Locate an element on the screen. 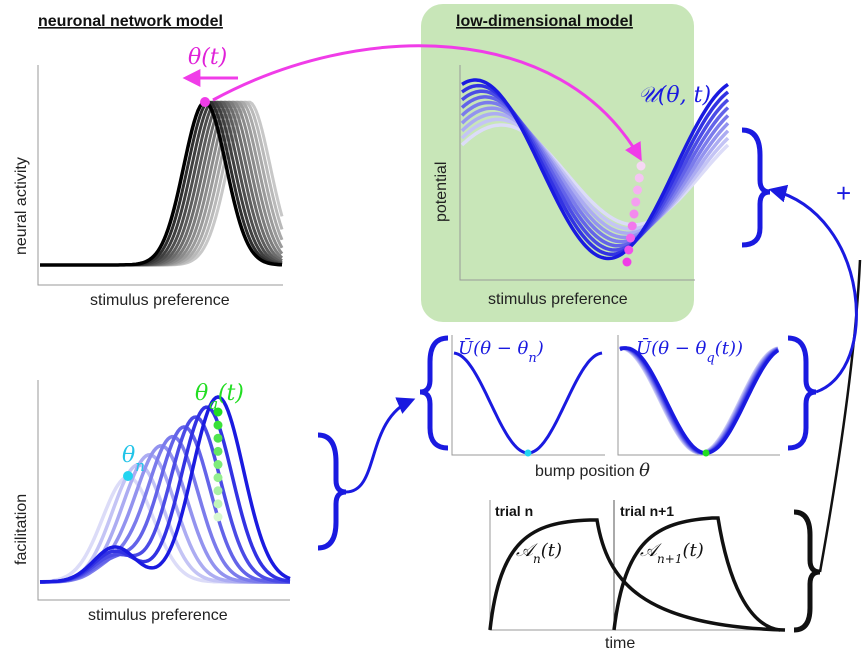 The image size is (866, 656). trial-n1-label: trial n+1 is located at coordinates (647, 511).